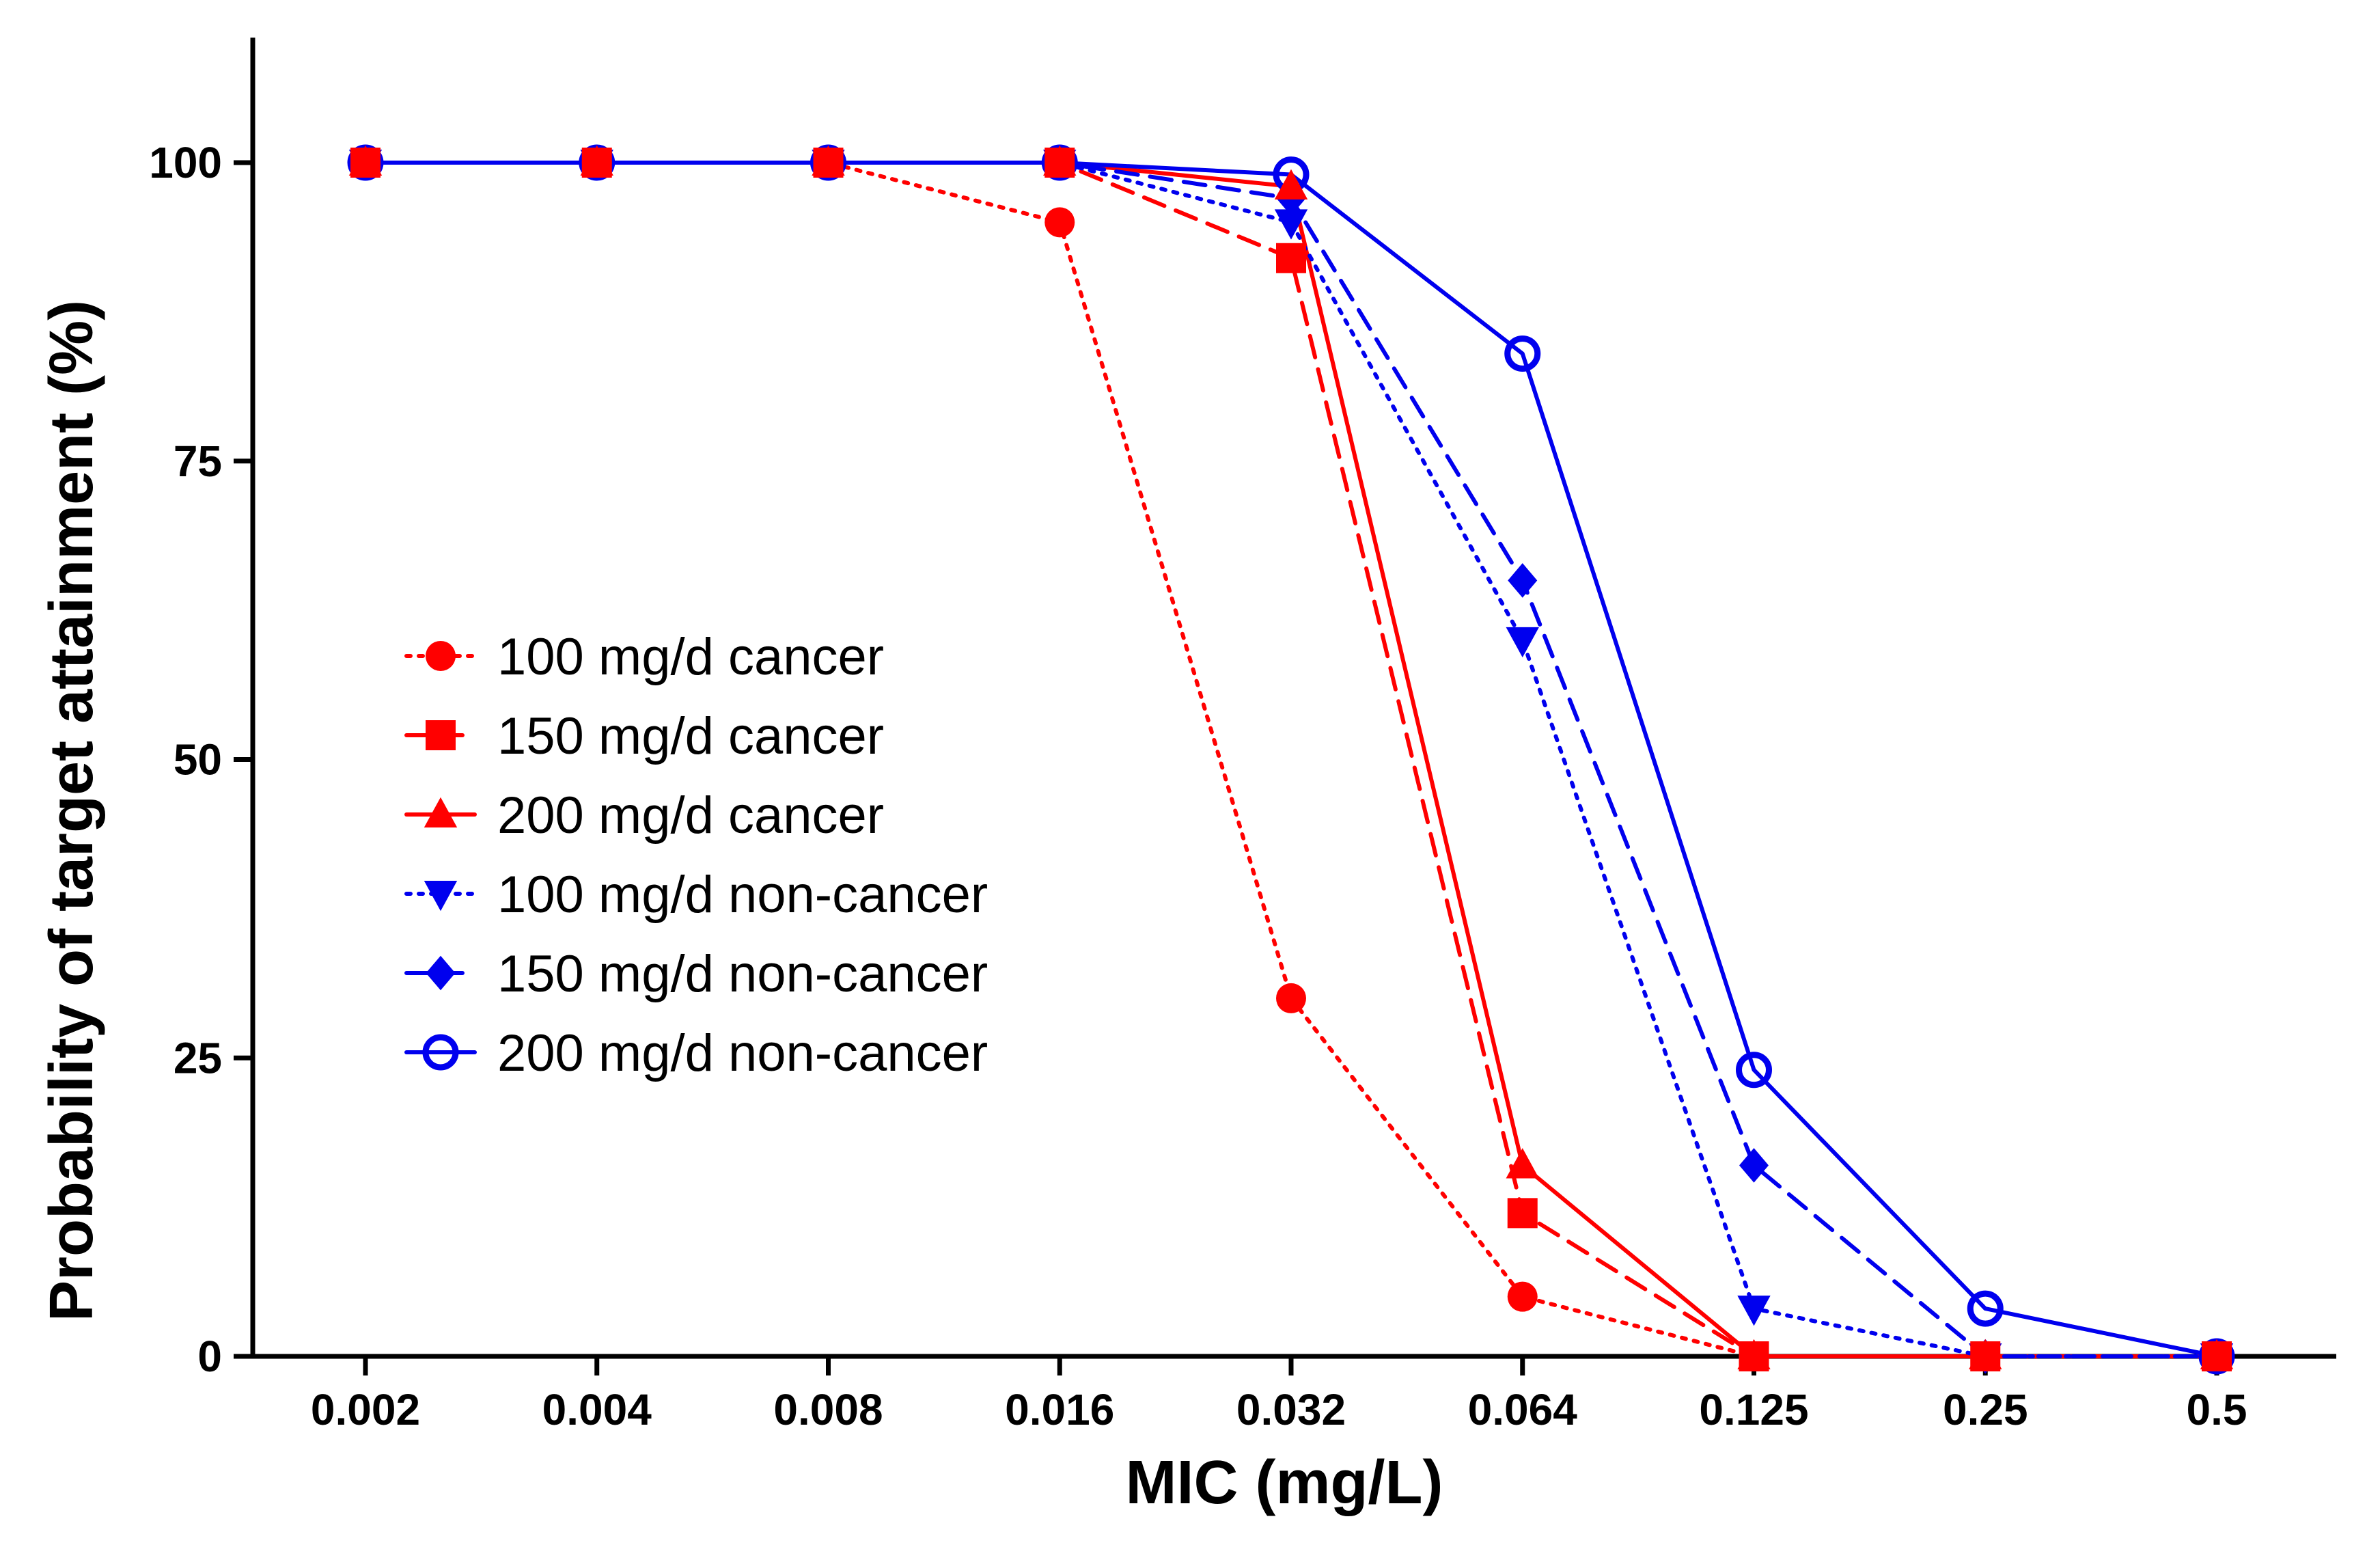 This screenshot has width=2380, height=1547. I want to click on legend-label: 200 mg/d non-cancer, so click(742, 1053).